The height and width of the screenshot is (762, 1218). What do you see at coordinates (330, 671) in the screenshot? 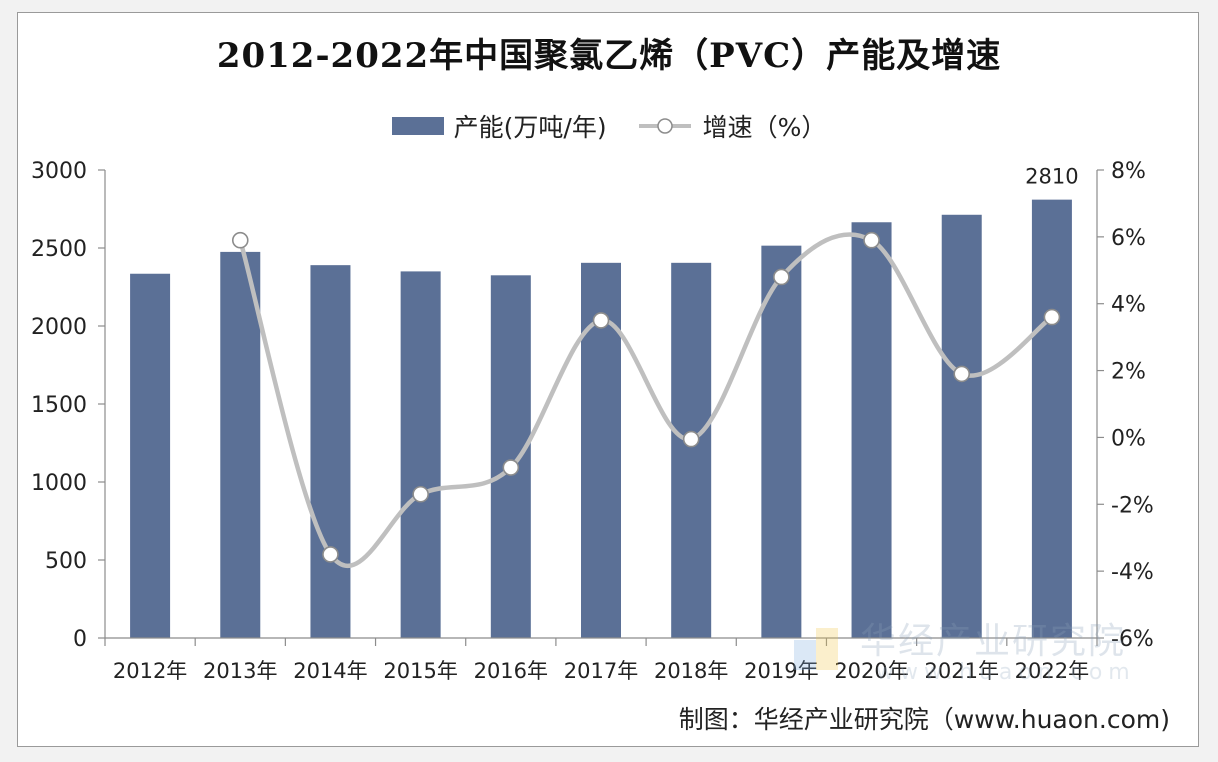
I see `x-tick-label: 2014年` at bounding box center [330, 671].